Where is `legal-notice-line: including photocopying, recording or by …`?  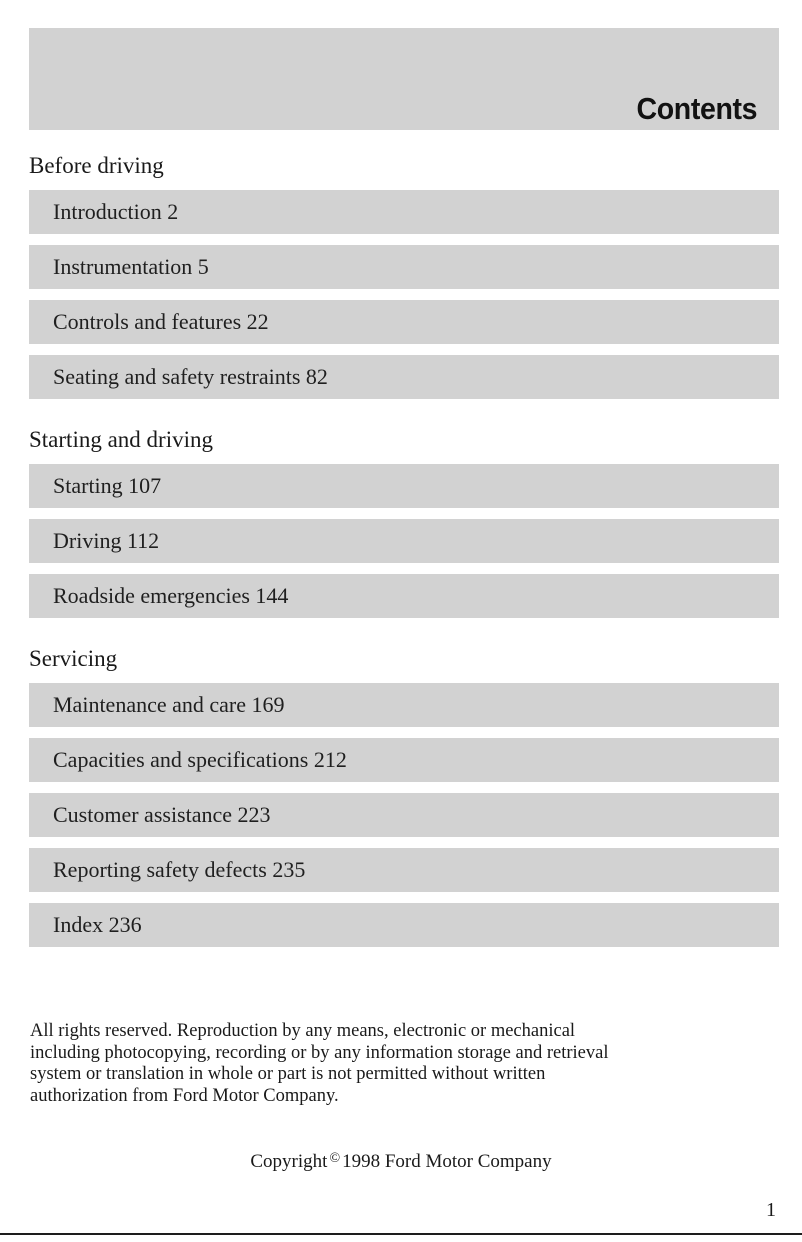 legal-notice-line: including photocopying, recording or by … is located at coordinates (319, 1052).